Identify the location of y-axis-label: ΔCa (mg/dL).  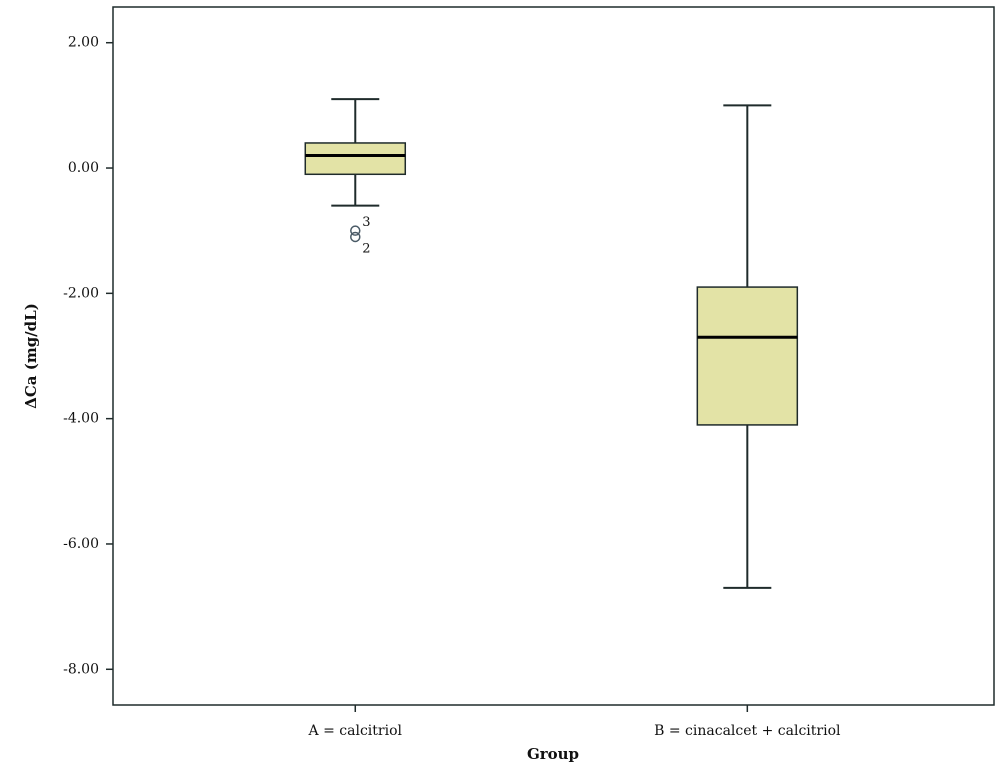
(31, 356).